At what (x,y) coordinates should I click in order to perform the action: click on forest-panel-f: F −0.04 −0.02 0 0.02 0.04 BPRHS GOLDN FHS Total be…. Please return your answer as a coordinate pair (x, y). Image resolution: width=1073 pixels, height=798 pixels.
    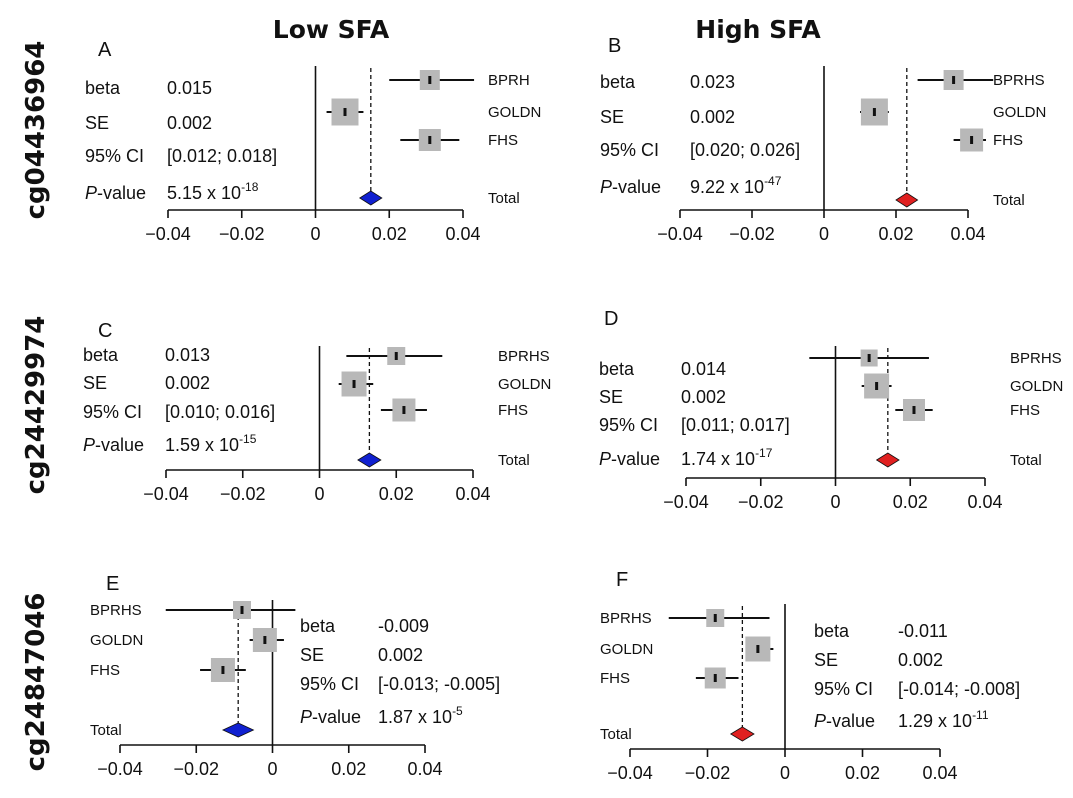
    Looking at the image, I should click on (810, 676).